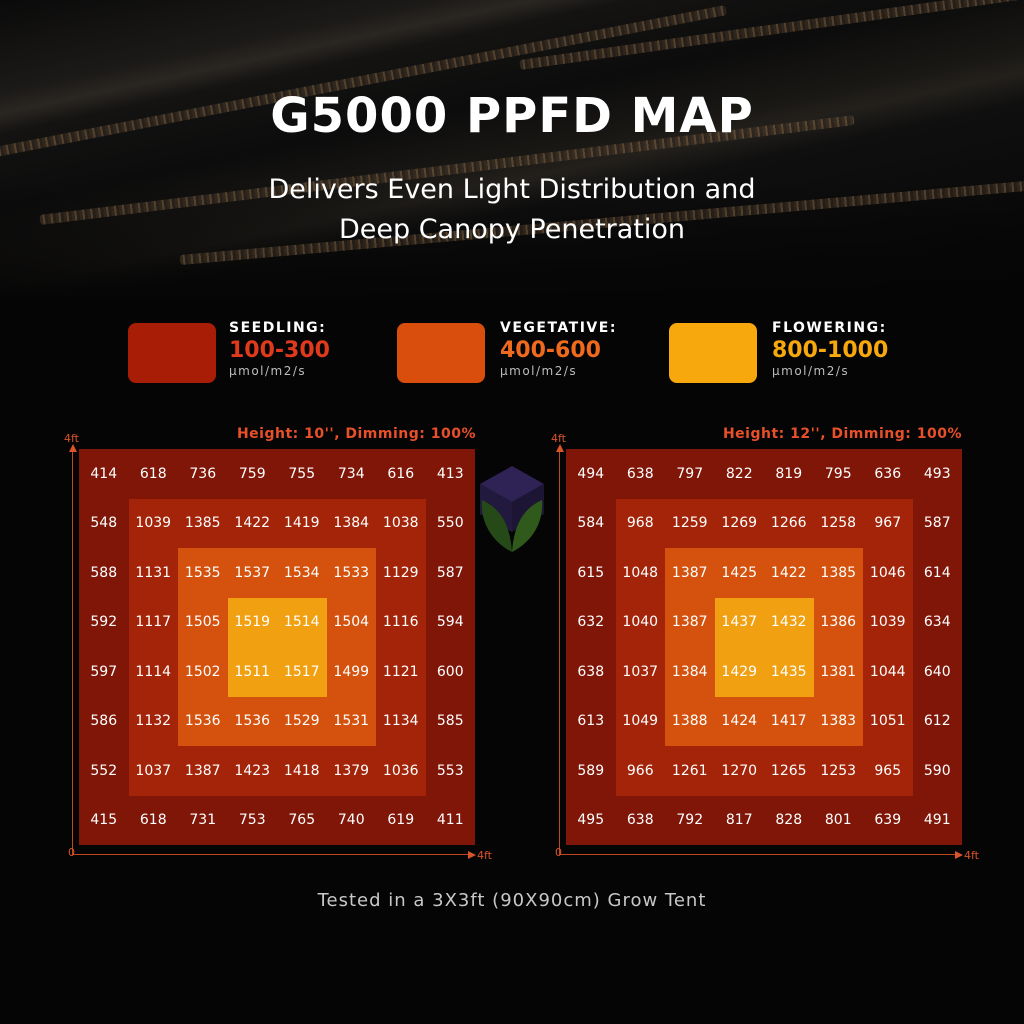 Image resolution: width=1024 pixels, height=1024 pixels. Describe the element at coordinates (401, 473) in the screenshot. I see `ppfd-value: 616` at that location.